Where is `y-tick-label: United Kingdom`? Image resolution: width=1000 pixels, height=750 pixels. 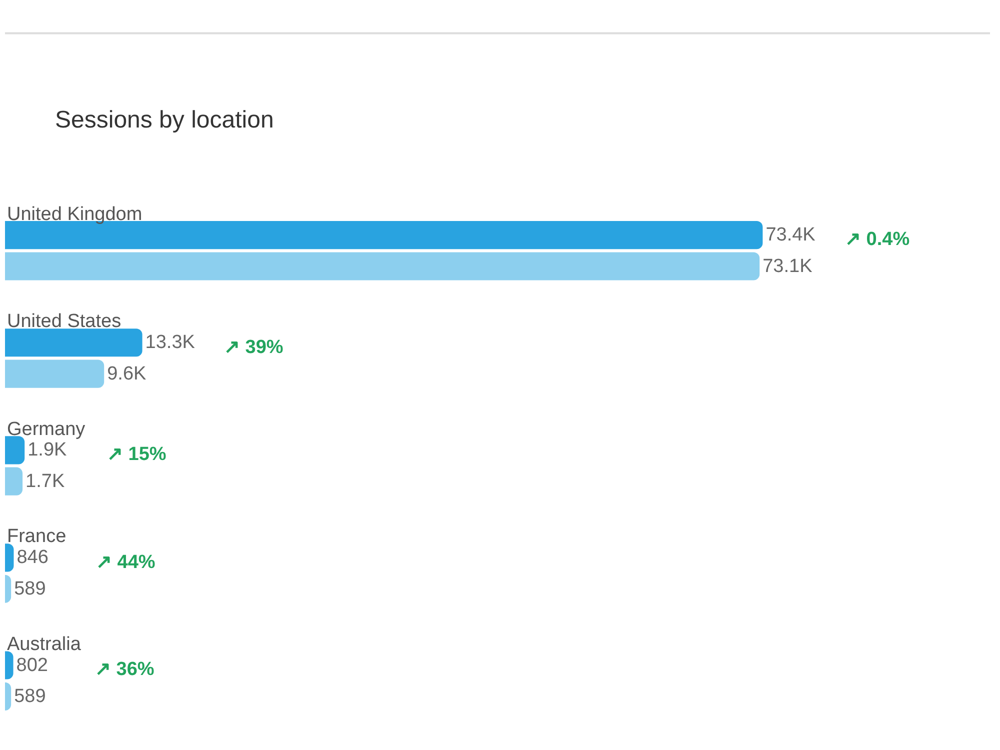 y-tick-label: United Kingdom is located at coordinates (74, 214).